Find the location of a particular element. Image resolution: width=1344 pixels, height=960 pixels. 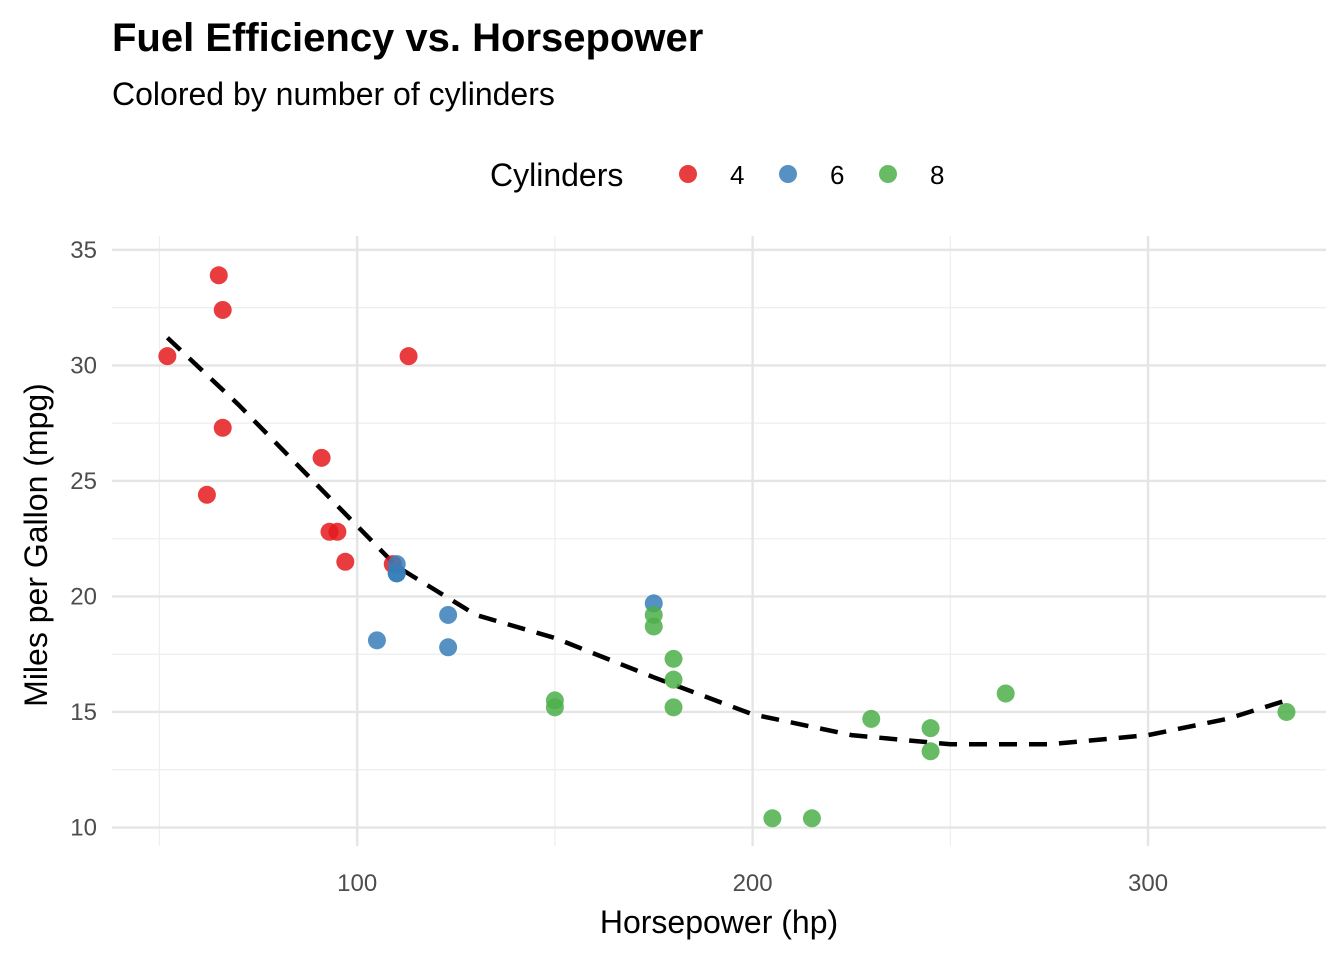

legend-label-4: 4 is located at coordinates (737, 175).